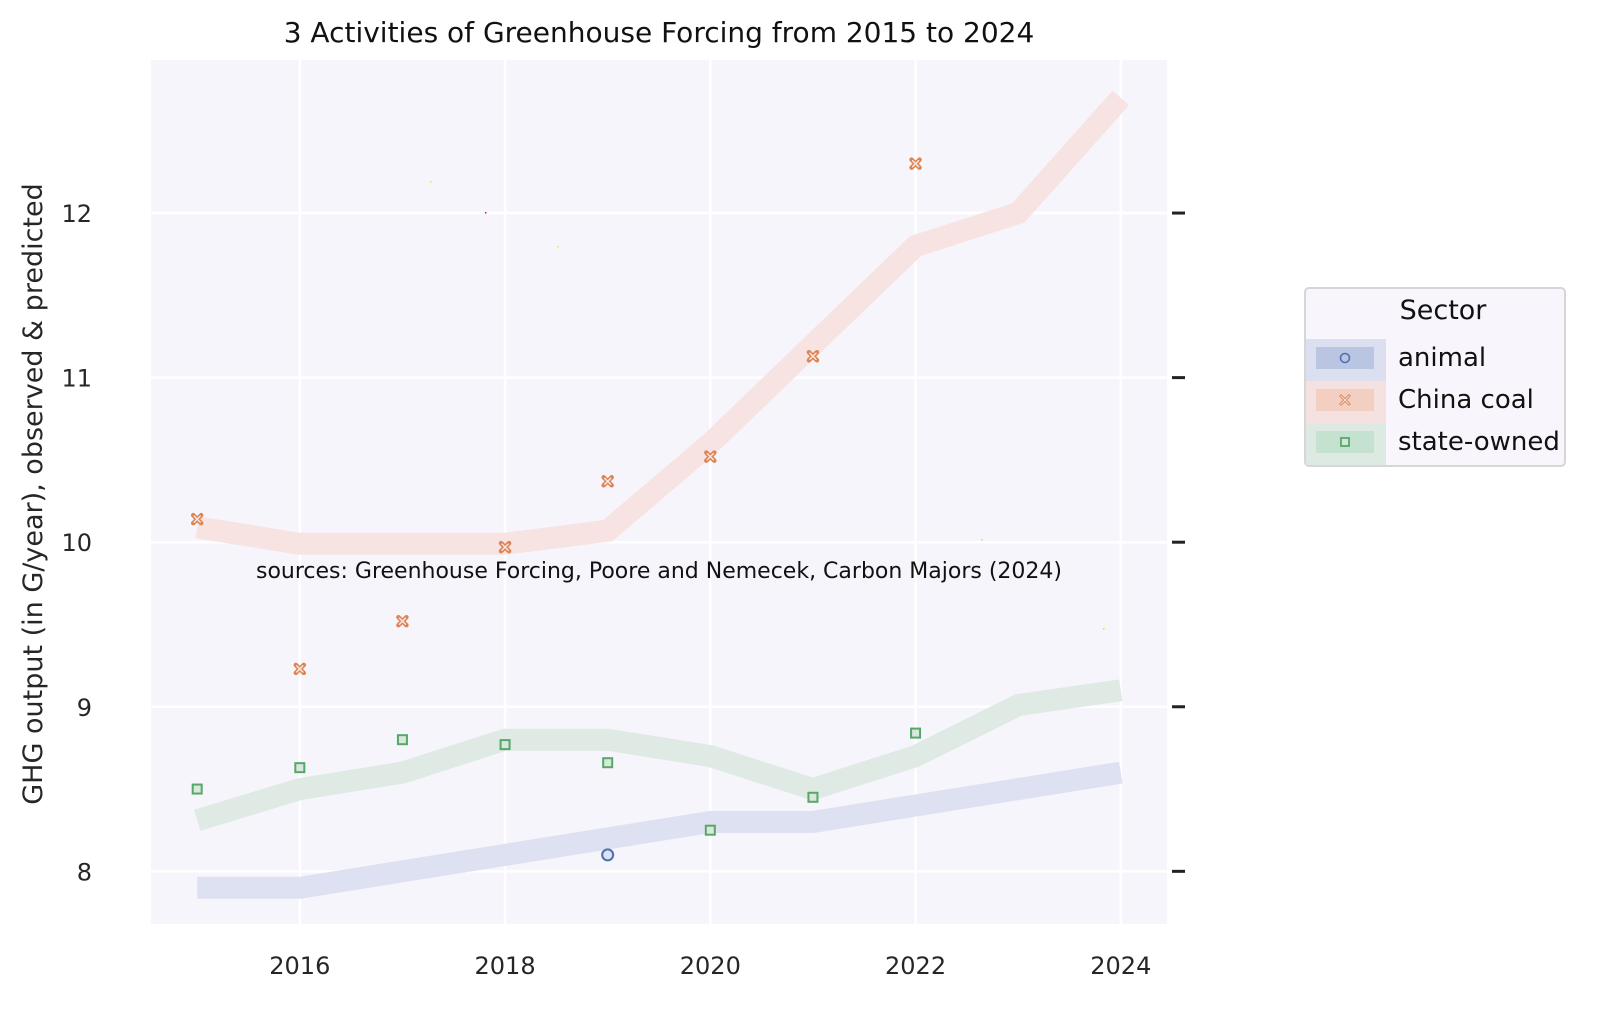  I want to click on square-marker-icon, so click(1345, 442).